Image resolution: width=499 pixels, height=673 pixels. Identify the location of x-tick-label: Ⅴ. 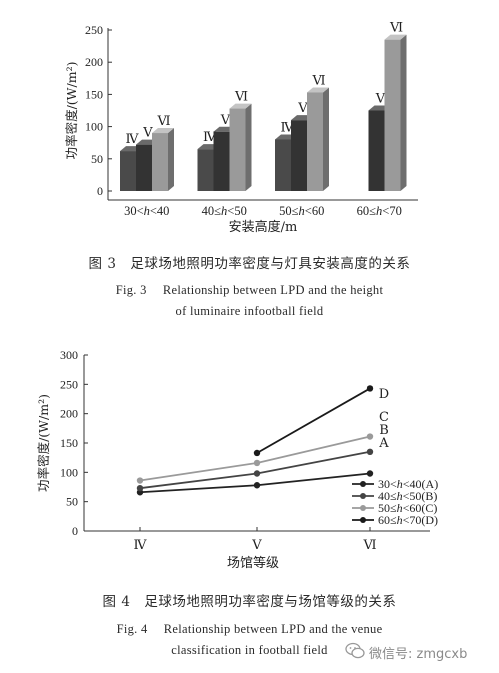
(256, 545).